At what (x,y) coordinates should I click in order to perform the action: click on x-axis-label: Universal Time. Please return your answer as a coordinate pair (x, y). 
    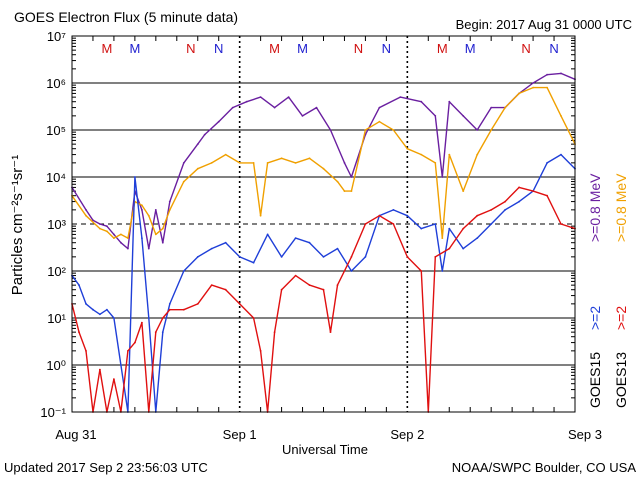
    Looking at the image, I should click on (325, 449).